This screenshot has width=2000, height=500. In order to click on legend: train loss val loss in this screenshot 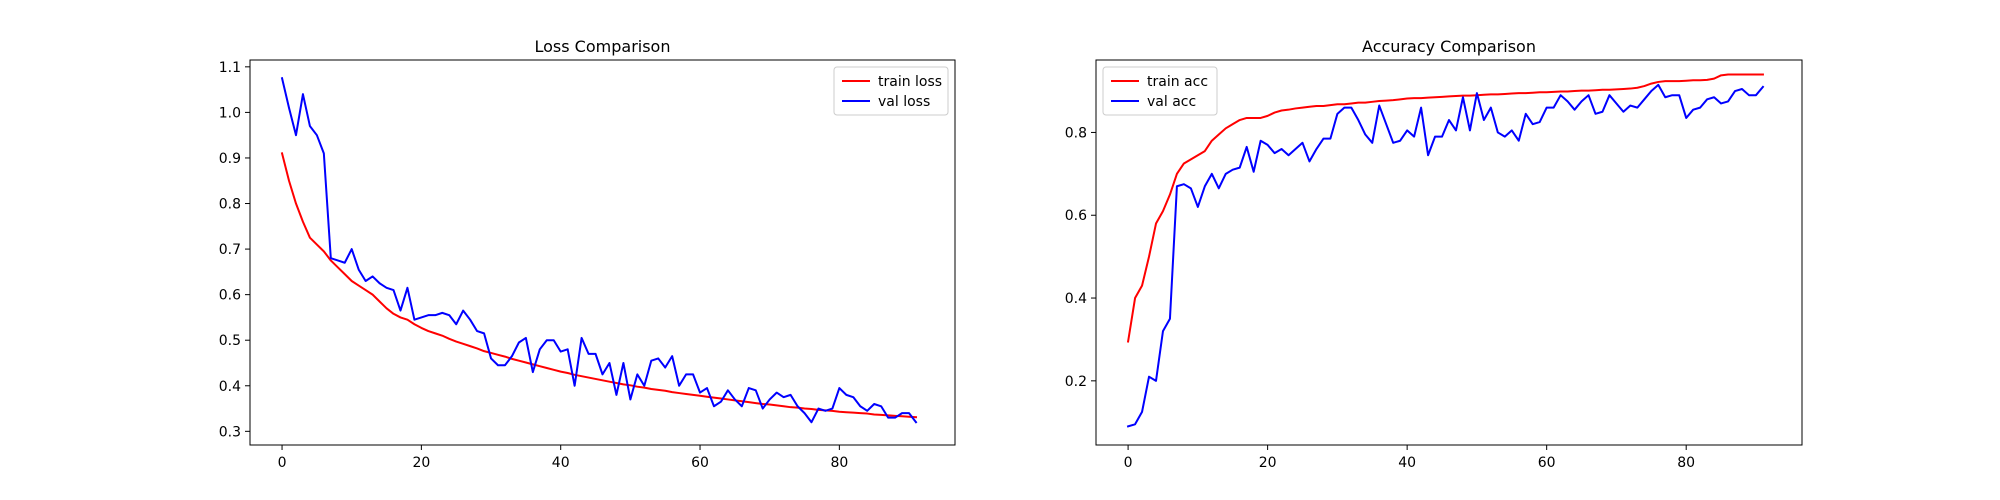, I will do `click(891, 91)`.